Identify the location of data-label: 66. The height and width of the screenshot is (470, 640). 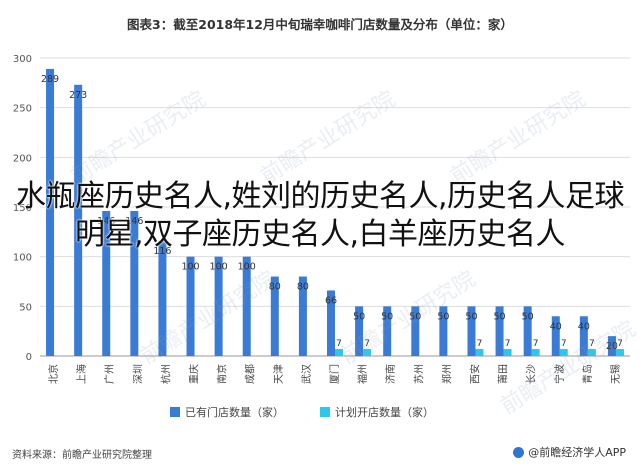
(331, 300).